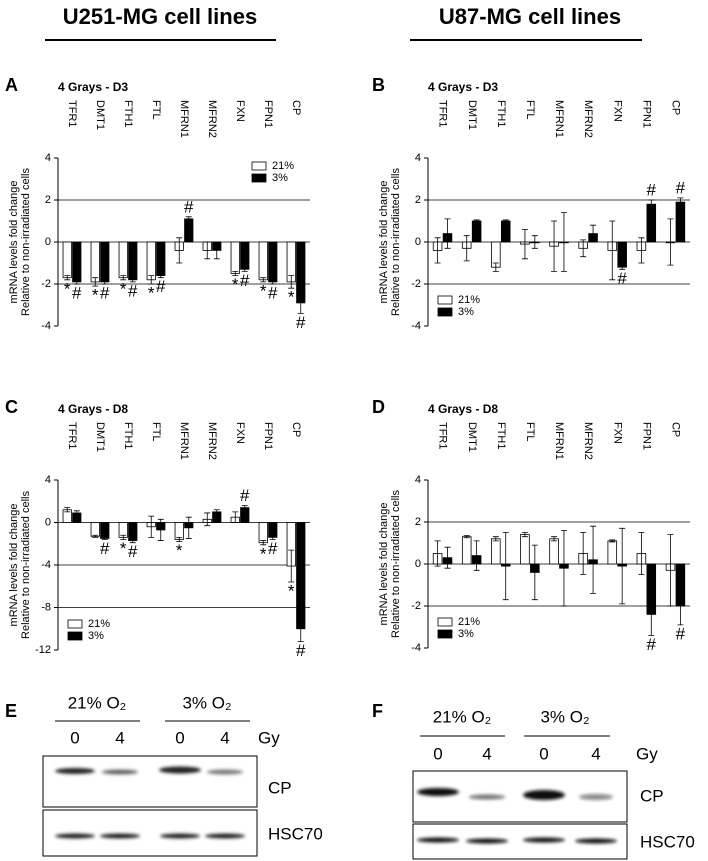 This screenshot has width=708, height=861. I want to click on x-tick-label: MFRN1, so click(184, 119).